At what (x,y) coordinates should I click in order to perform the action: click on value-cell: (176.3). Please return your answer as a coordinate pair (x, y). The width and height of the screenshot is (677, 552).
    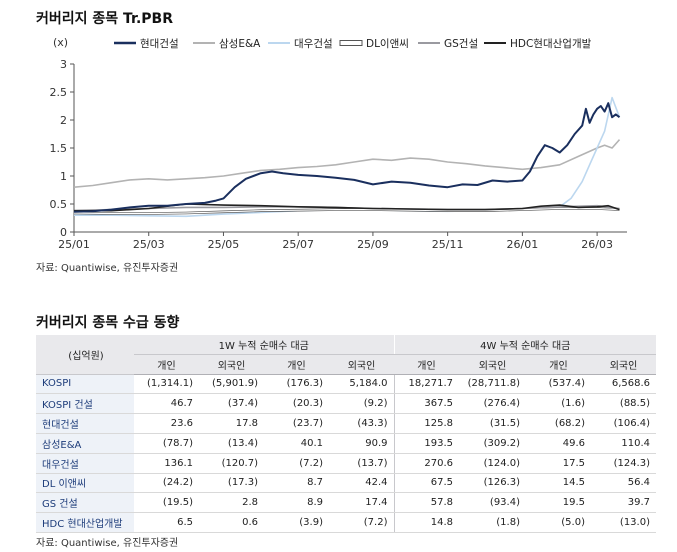
    Looking at the image, I should click on (296, 384).